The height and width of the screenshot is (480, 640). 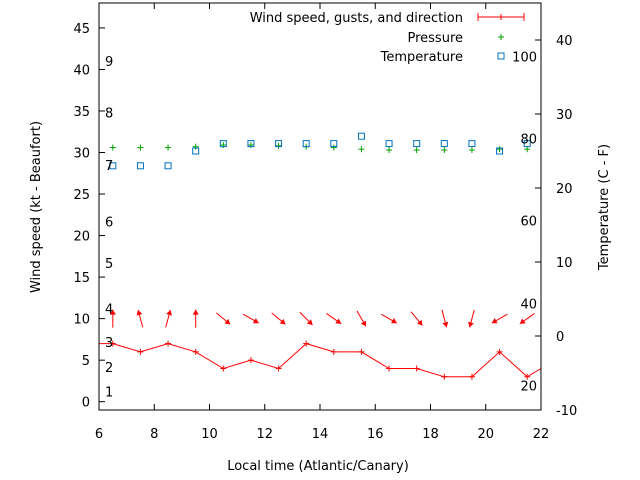 What do you see at coordinates (209, 434) in the screenshot?
I see `x-tick-label: 10` at bounding box center [209, 434].